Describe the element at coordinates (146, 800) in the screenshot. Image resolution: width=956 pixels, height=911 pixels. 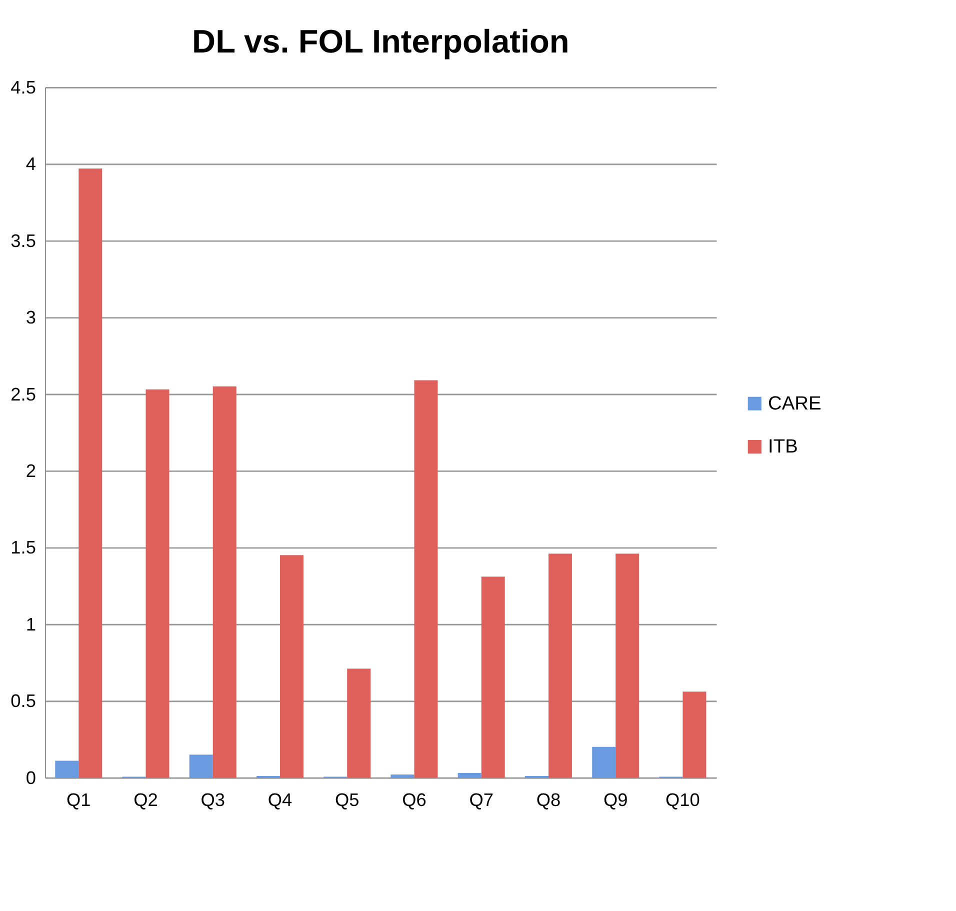
I see `x-tick-label: Q2` at that location.